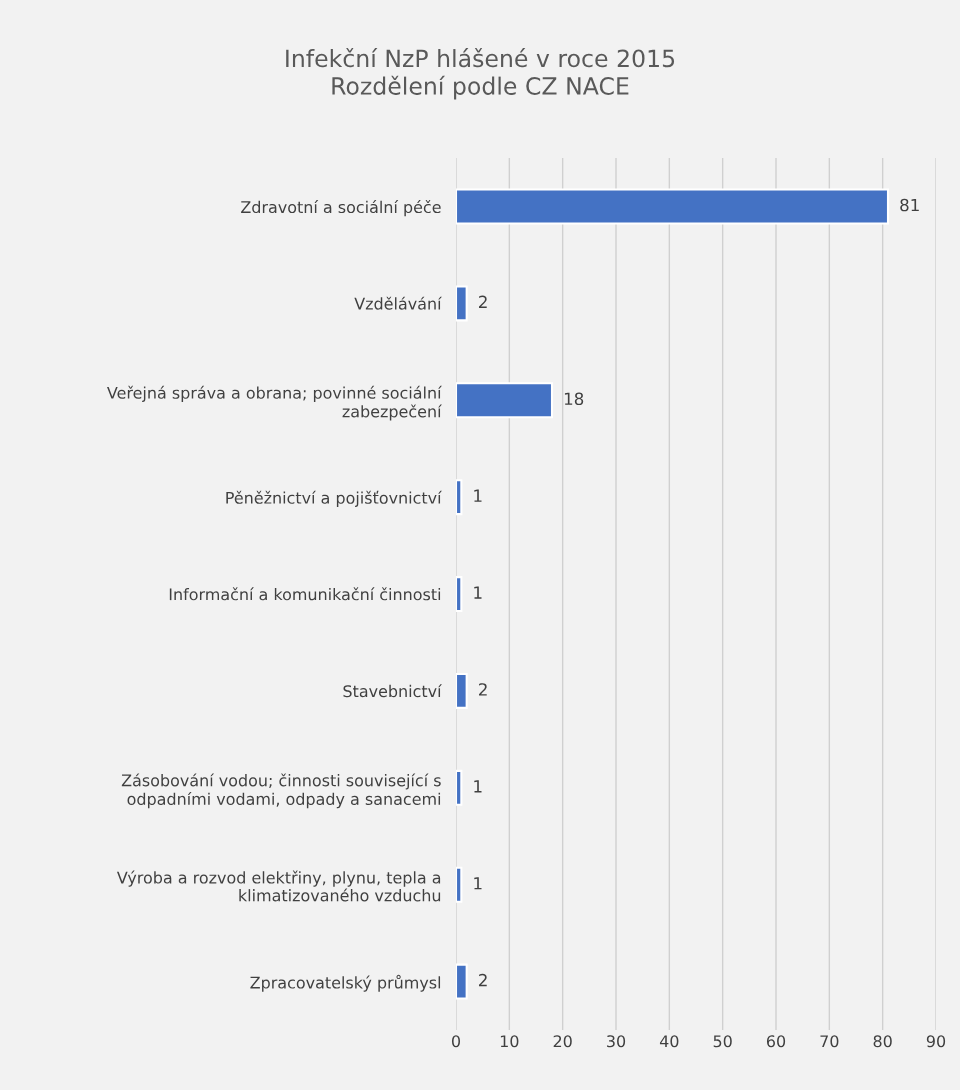 This screenshot has height=1090, width=960. What do you see at coordinates (722, 1041) in the screenshot?
I see `x-tick-label: 50` at bounding box center [722, 1041].